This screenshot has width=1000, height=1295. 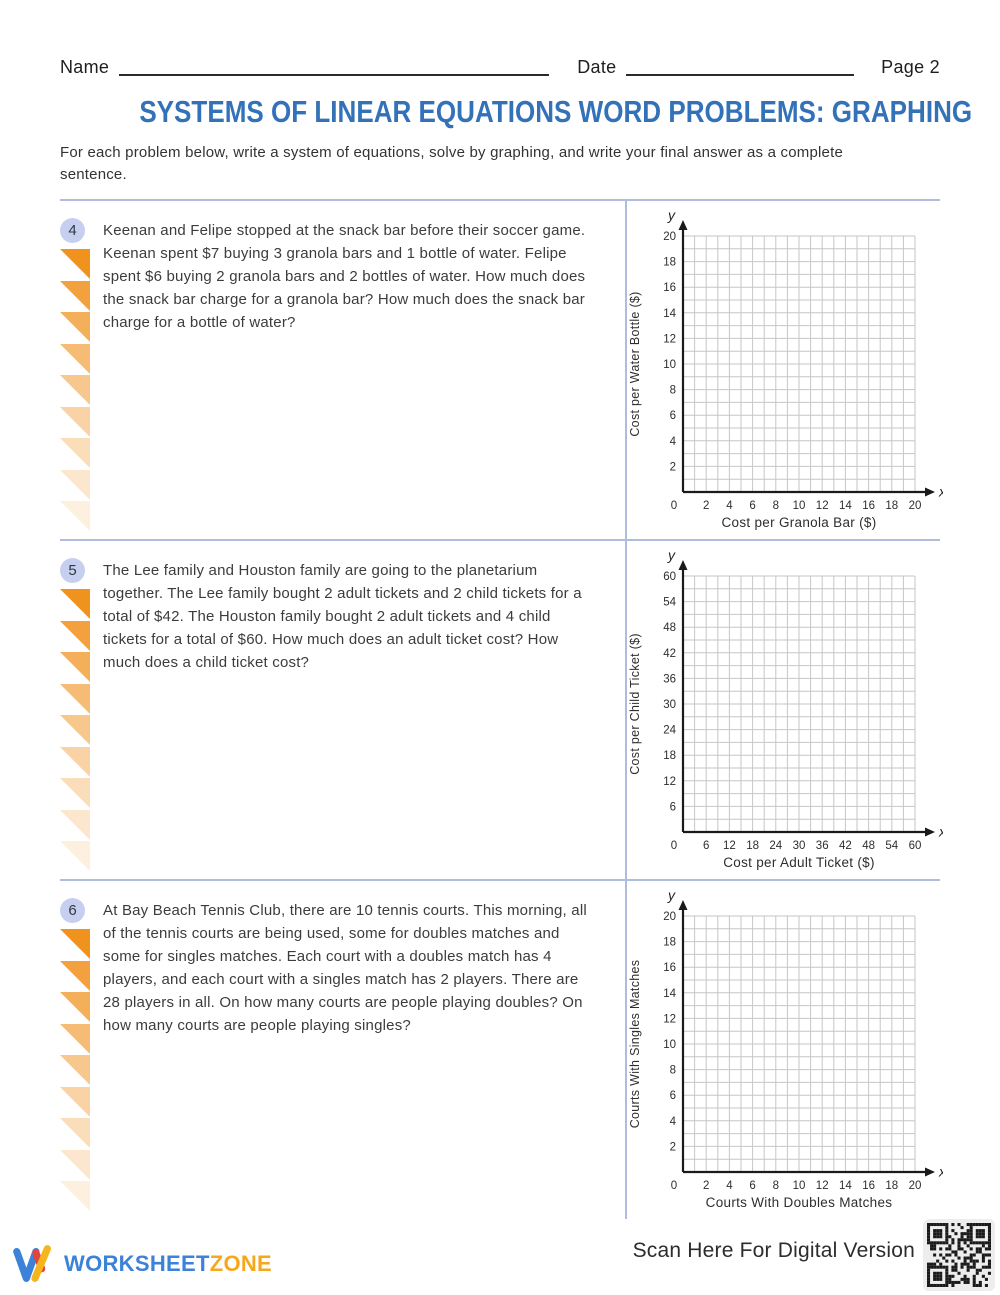 What do you see at coordinates (72, 570) in the screenshot?
I see `problem-number-badge: 5` at bounding box center [72, 570].